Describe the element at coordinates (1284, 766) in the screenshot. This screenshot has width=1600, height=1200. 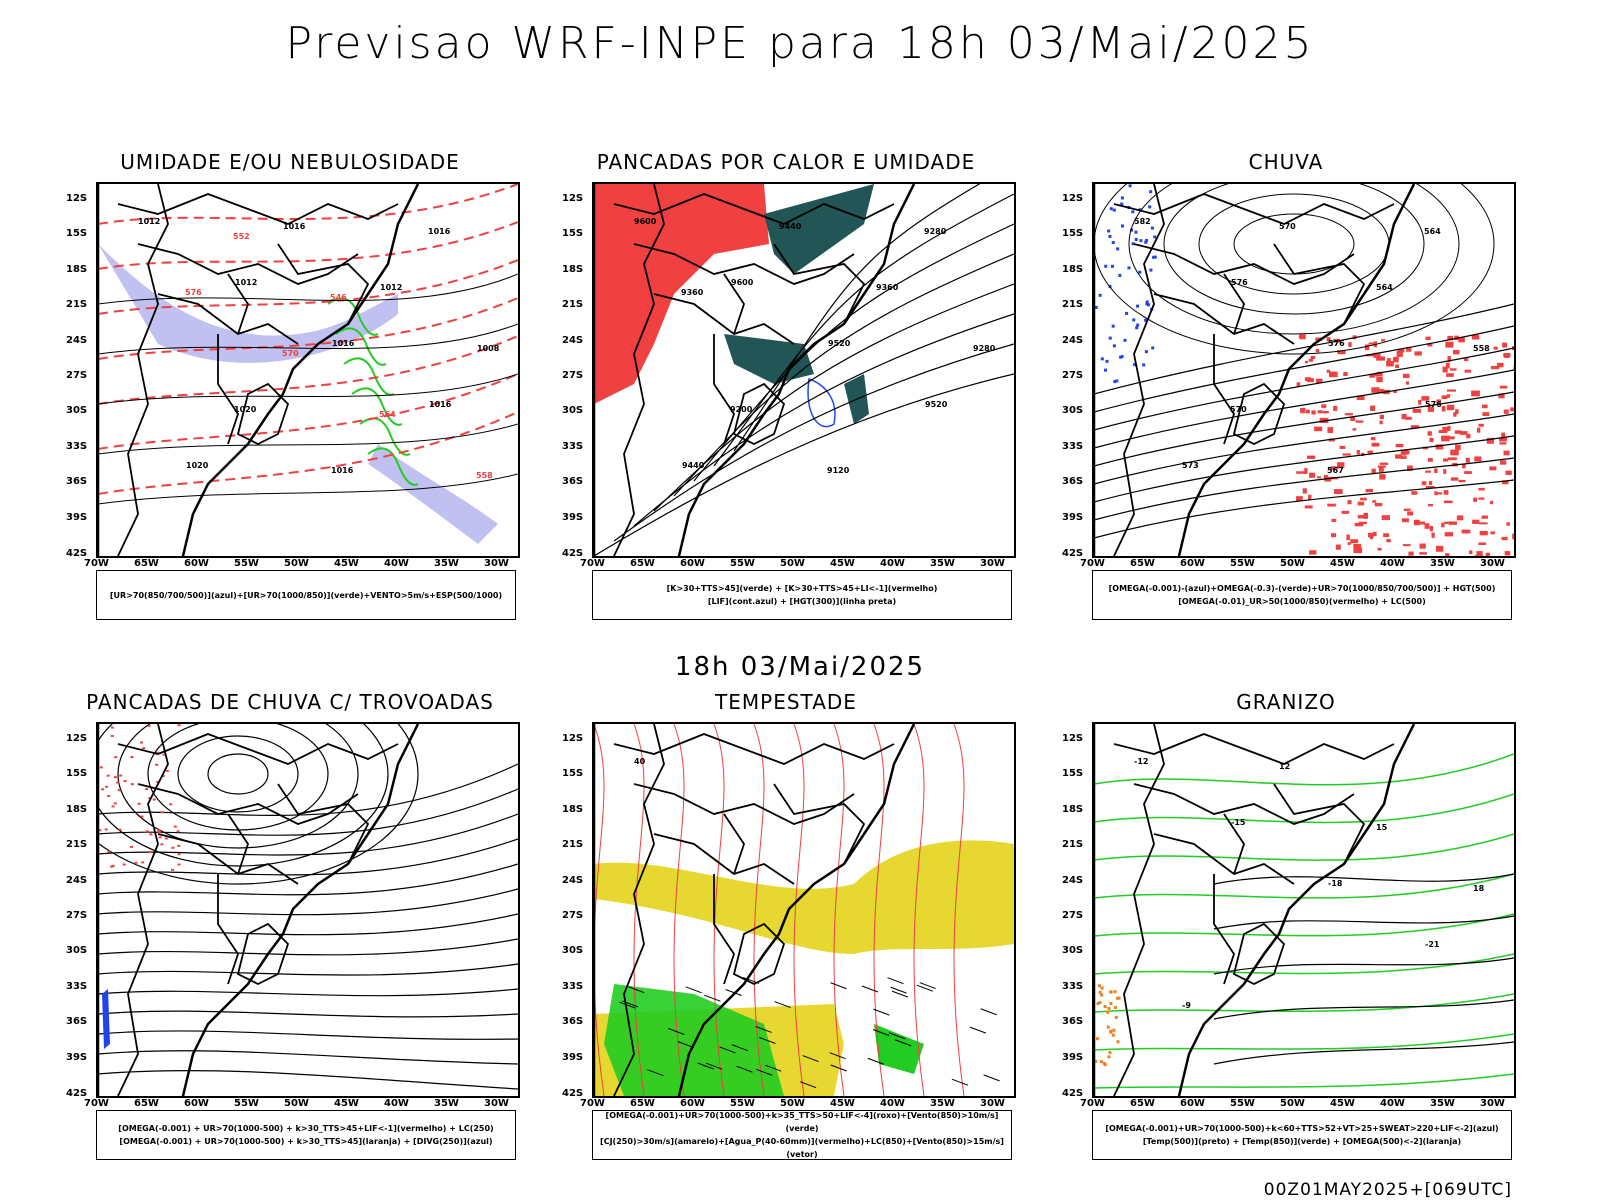
I see `contour-value-label: 12` at that location.